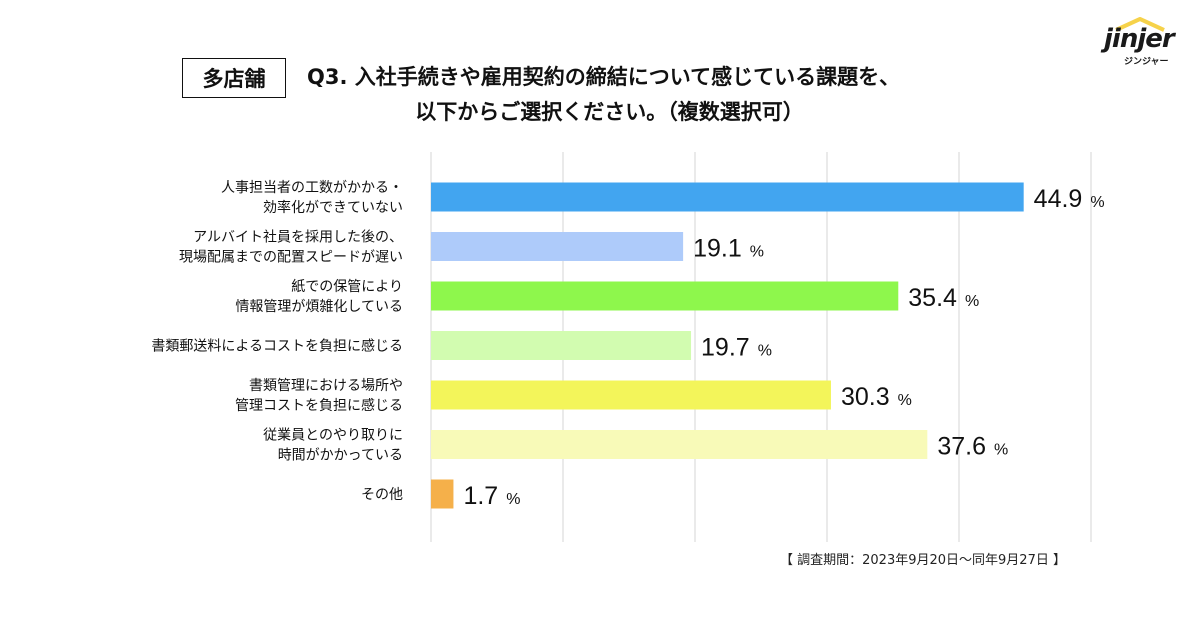 Image resolution: width=1200 pixels, height=630 pixels. What do you see at coordinates (1146, 62) in the screenshot?
I see `logo-subtitle: ジンジャー` at bounding box center [1146, 62].